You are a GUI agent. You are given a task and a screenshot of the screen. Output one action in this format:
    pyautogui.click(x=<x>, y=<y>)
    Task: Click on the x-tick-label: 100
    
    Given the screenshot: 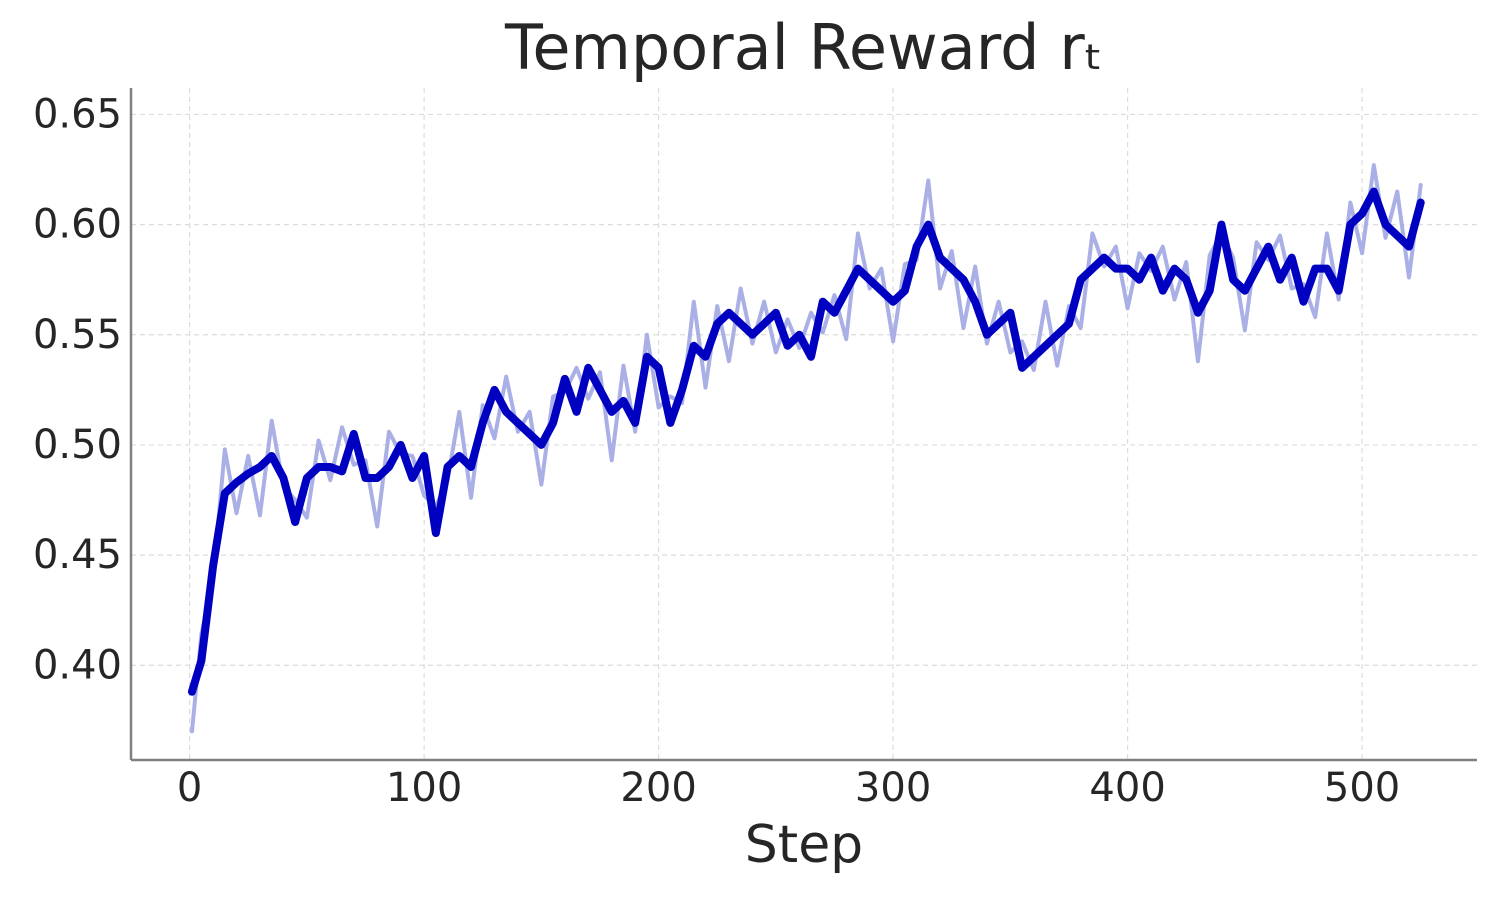 What is the action you would take?
    pyautogui.click(x=424, y=788)
    